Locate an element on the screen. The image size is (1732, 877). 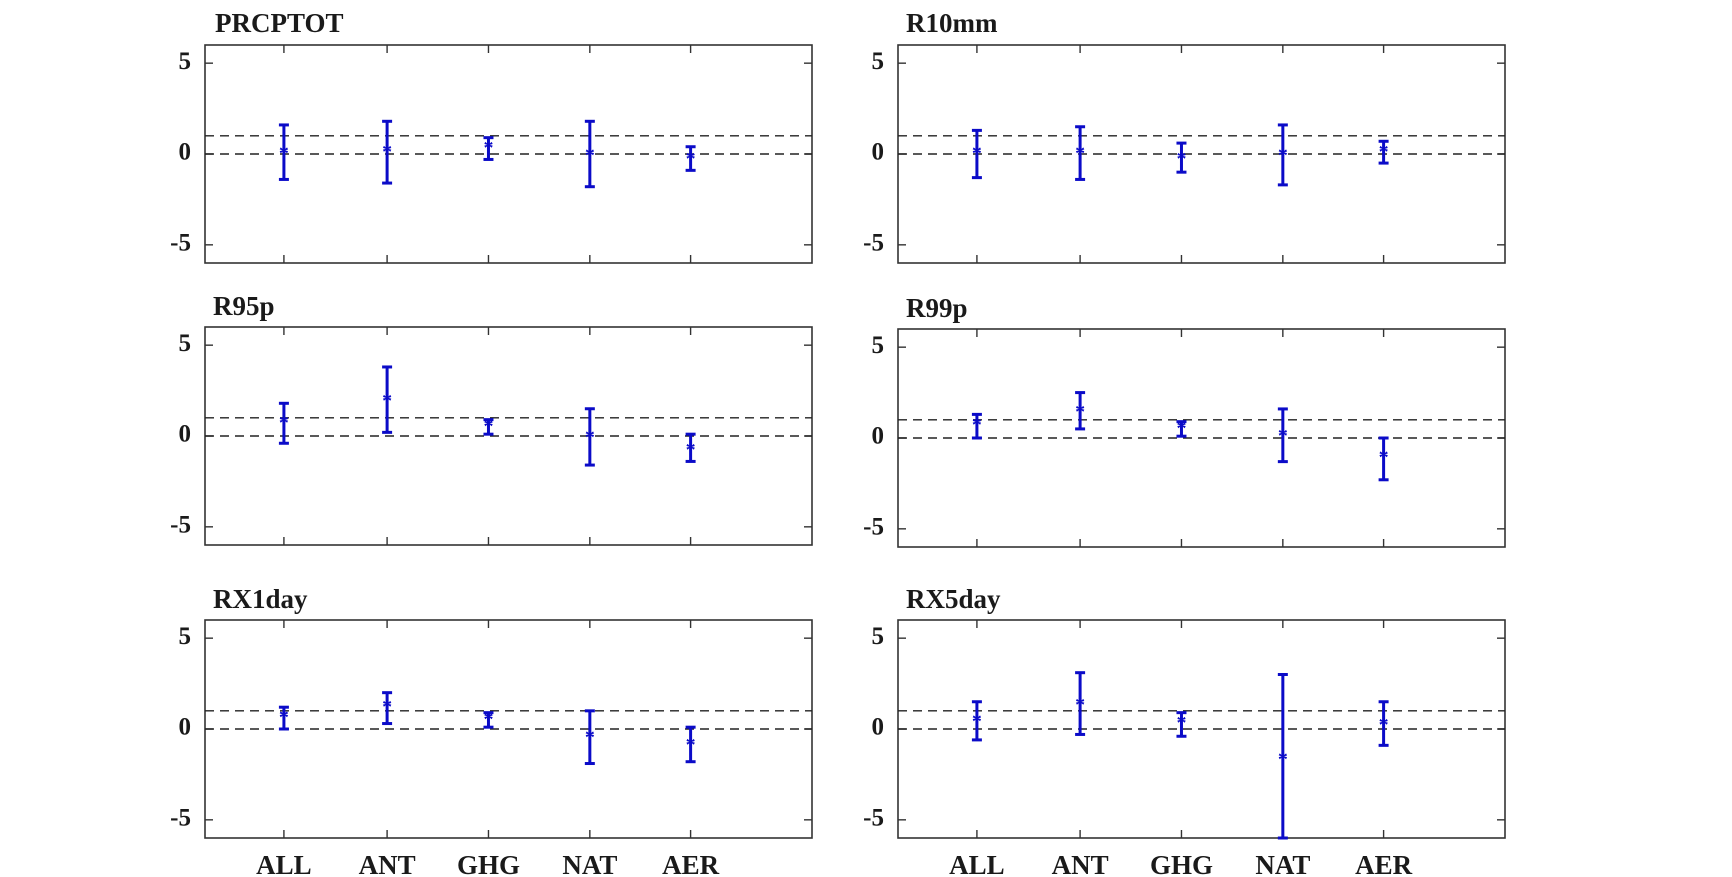
panel-title: R99p is located at coordinates (937, 308).